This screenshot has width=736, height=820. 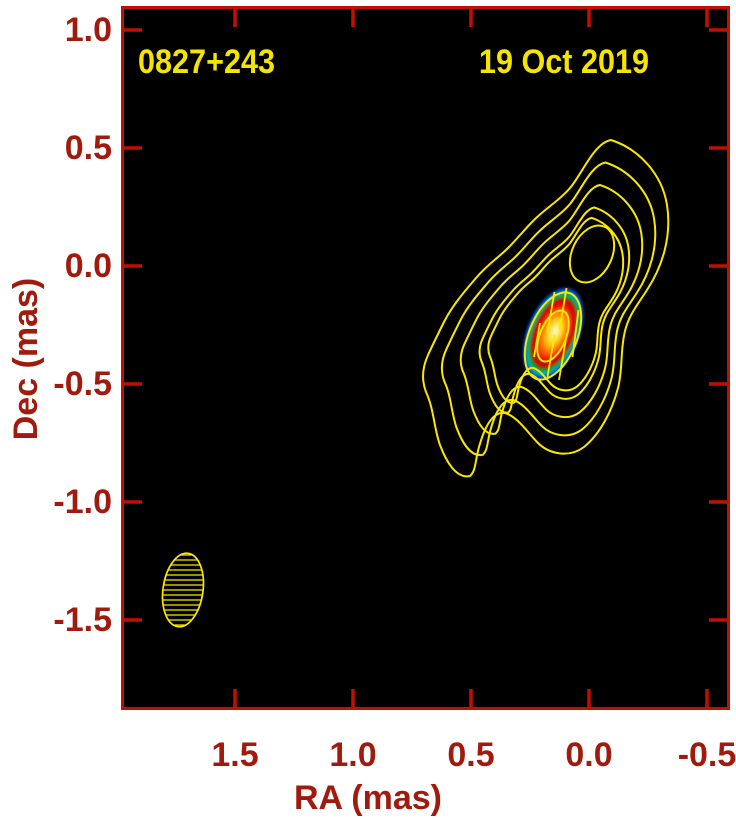 I want to click on polarization-blob, so click(x=553, y=334).